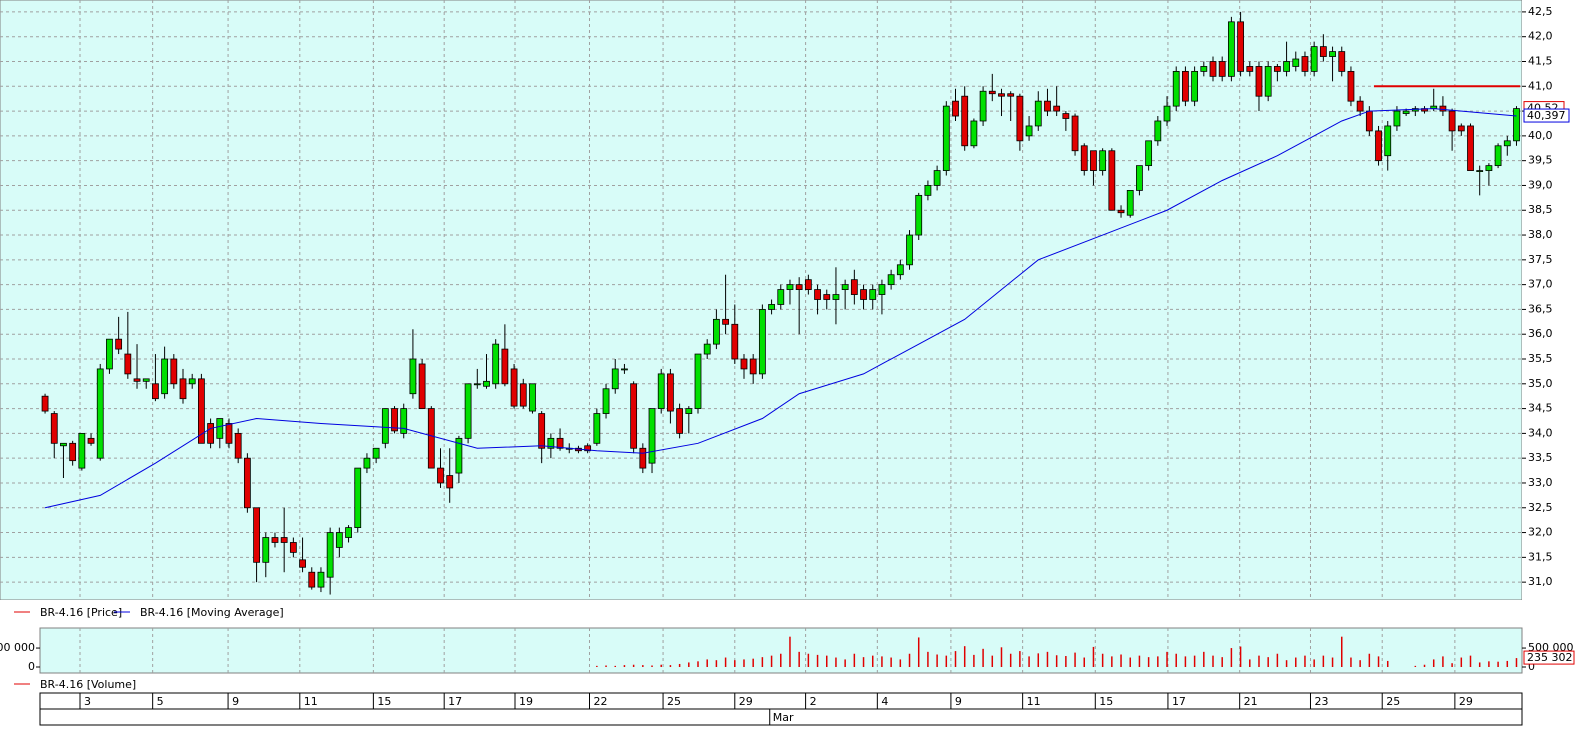 The image size is (1575, 730). Describe the element at coordinates (813, 701) in the screenshot. I see `x-tick-label: 2` at that location.